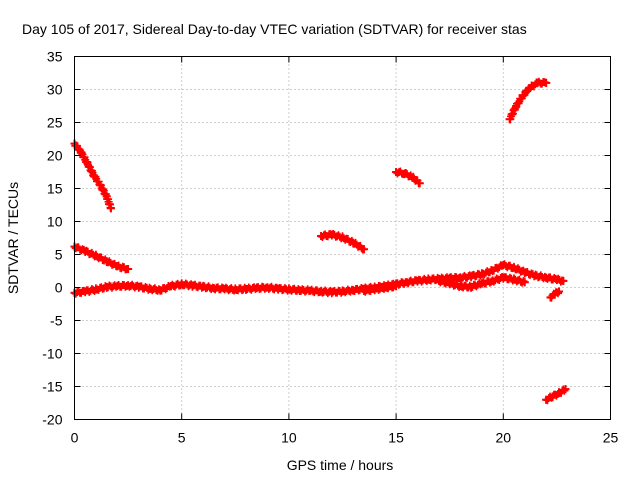 The height and width of the screenshot is (480, 640). Describe the element at coordinates (55, 123) in the screenshot. I see `y-tick-label: 25` at that location.